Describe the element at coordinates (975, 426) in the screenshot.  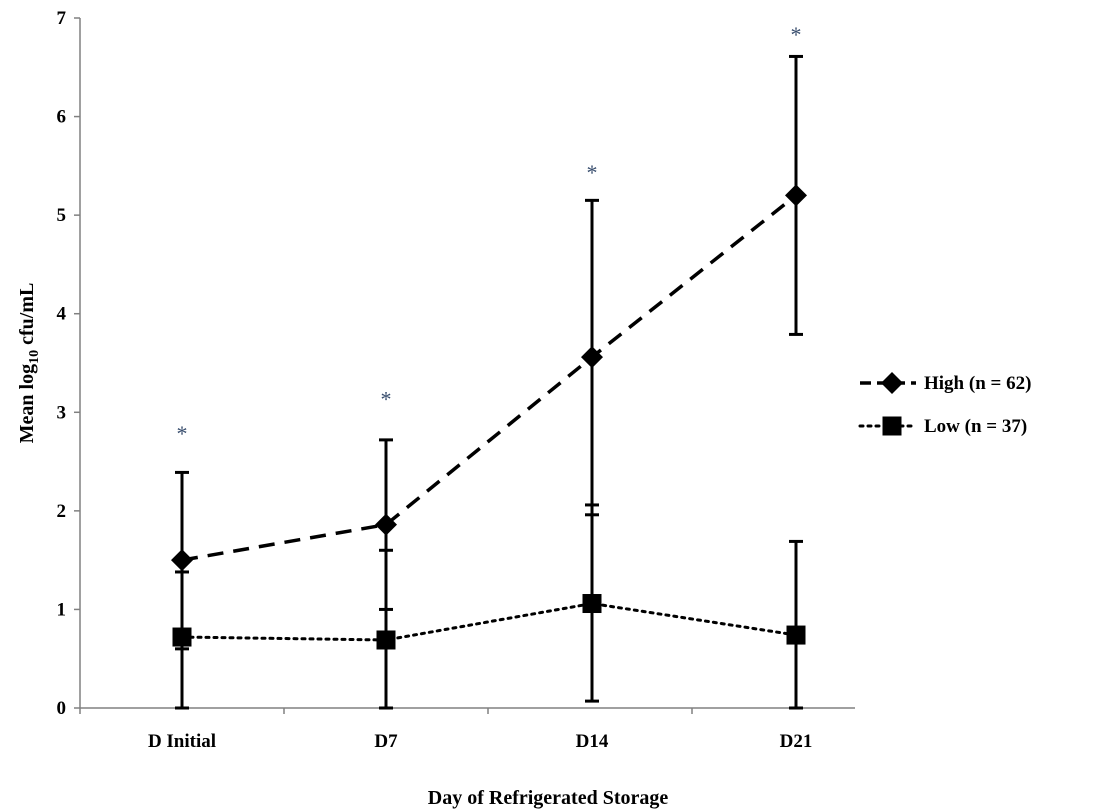
I see `legend-label: Low (n = 37)` at that location.